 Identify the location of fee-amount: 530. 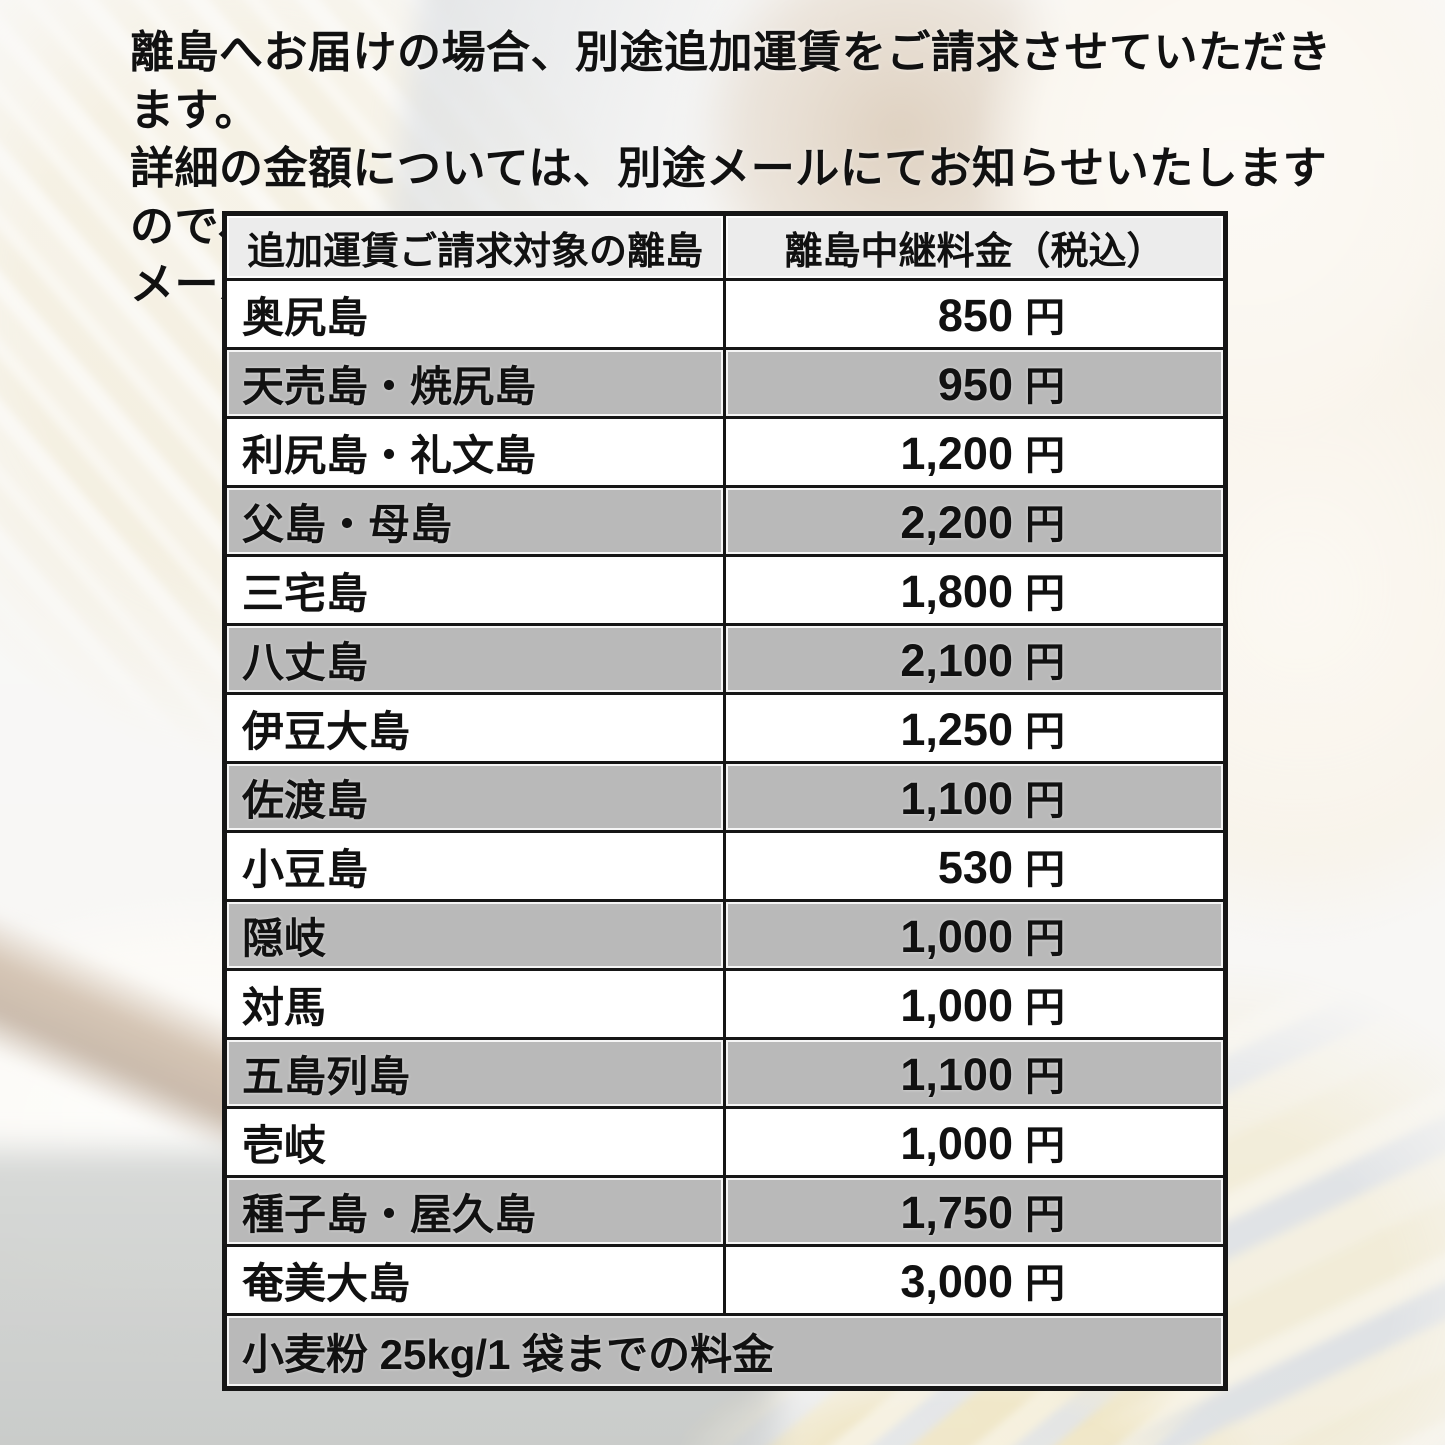
(975, 867).